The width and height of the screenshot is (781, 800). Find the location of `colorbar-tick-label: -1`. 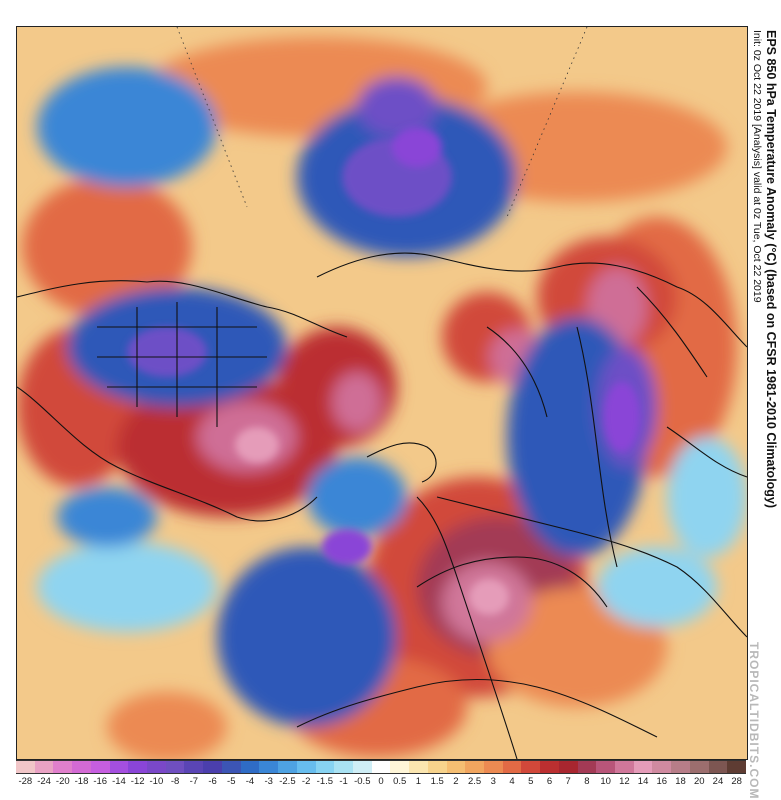

colorbar-tick-label: -1 is located at coordinates (343, 781).